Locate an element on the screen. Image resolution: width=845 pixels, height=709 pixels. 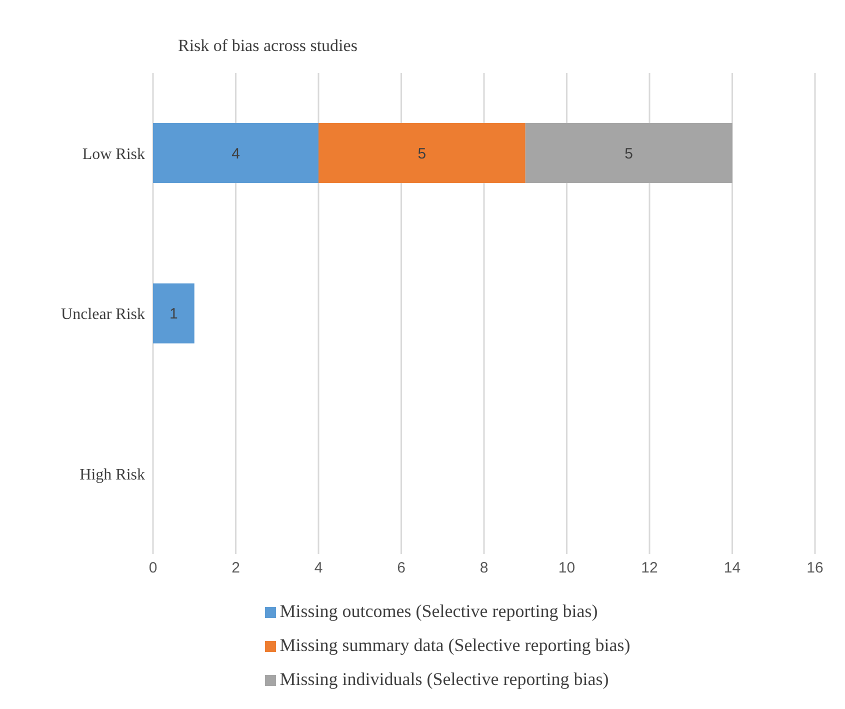
data-label: 1 is located at coordinates (174, 314).